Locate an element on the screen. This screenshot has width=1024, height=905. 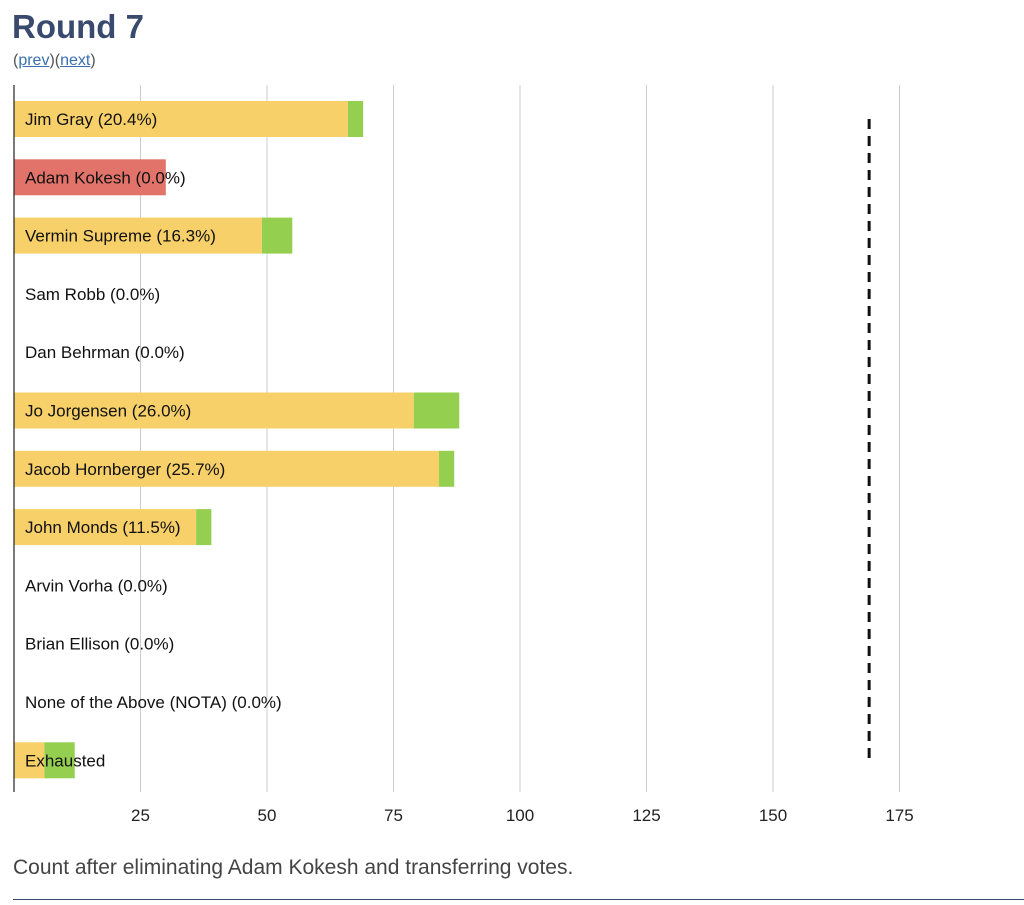
bar-label: Adam Kokesh (0.0%) is located at coordinates (105, 177).